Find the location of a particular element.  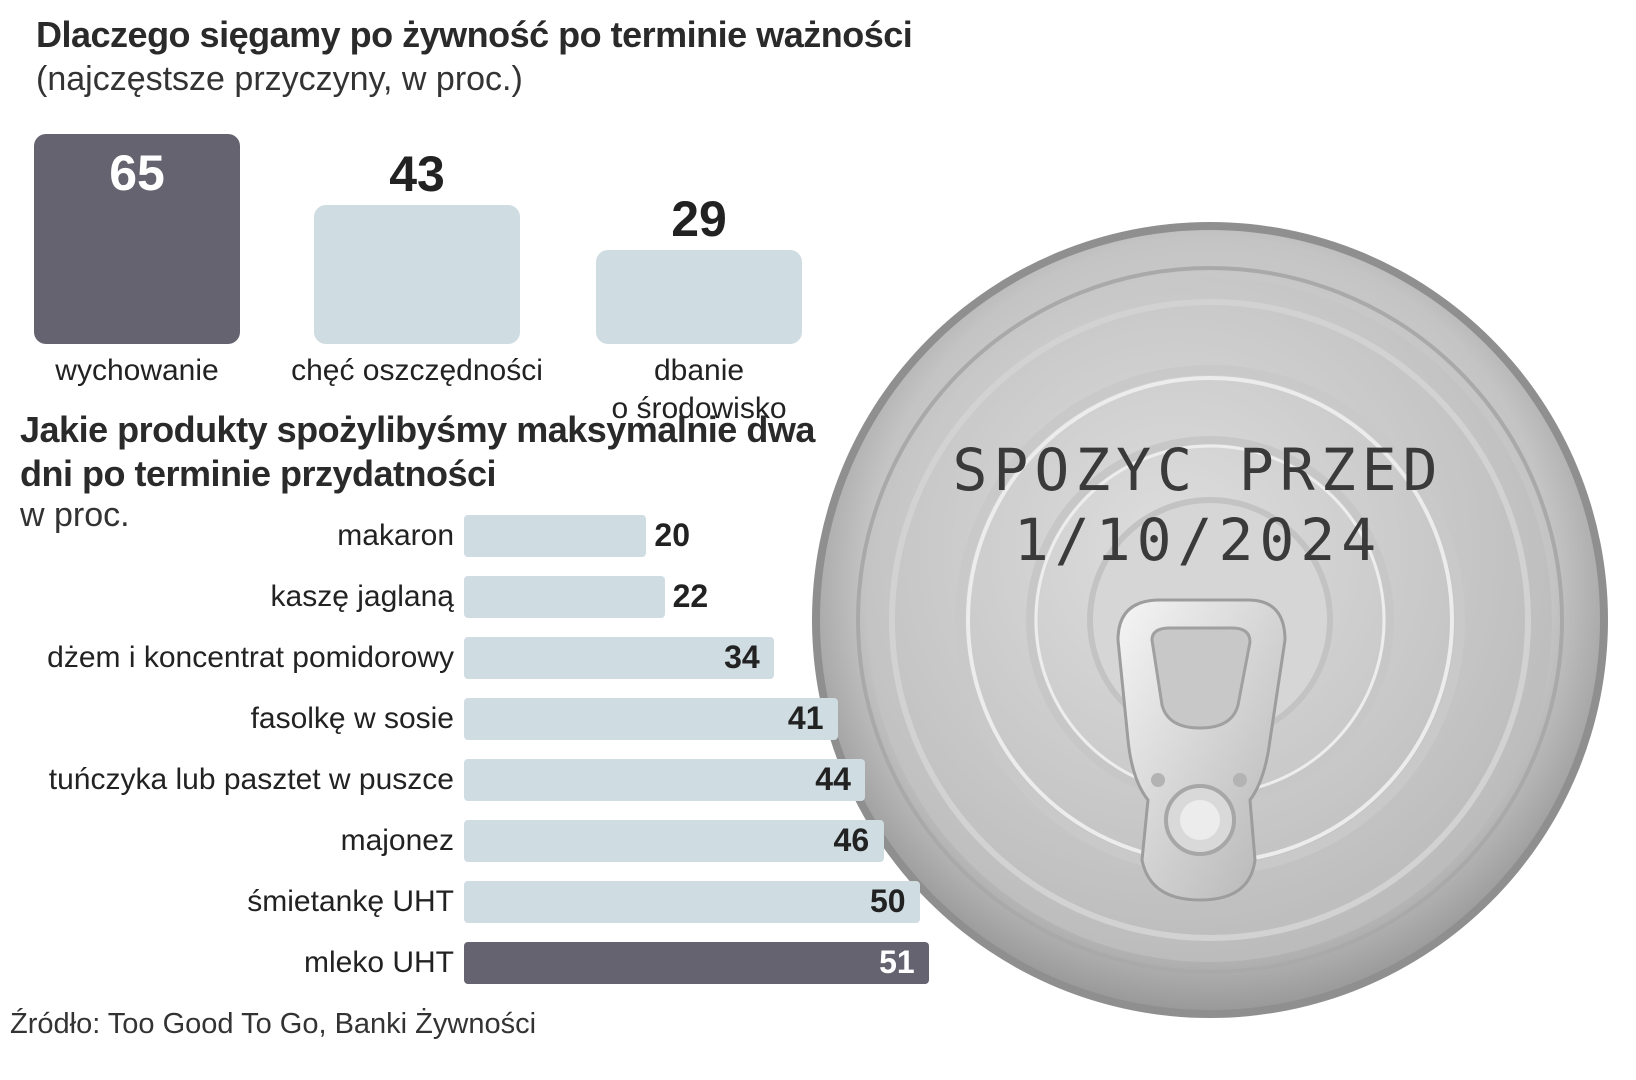

row-value-4: 41 is located at coordinates (805, 718).